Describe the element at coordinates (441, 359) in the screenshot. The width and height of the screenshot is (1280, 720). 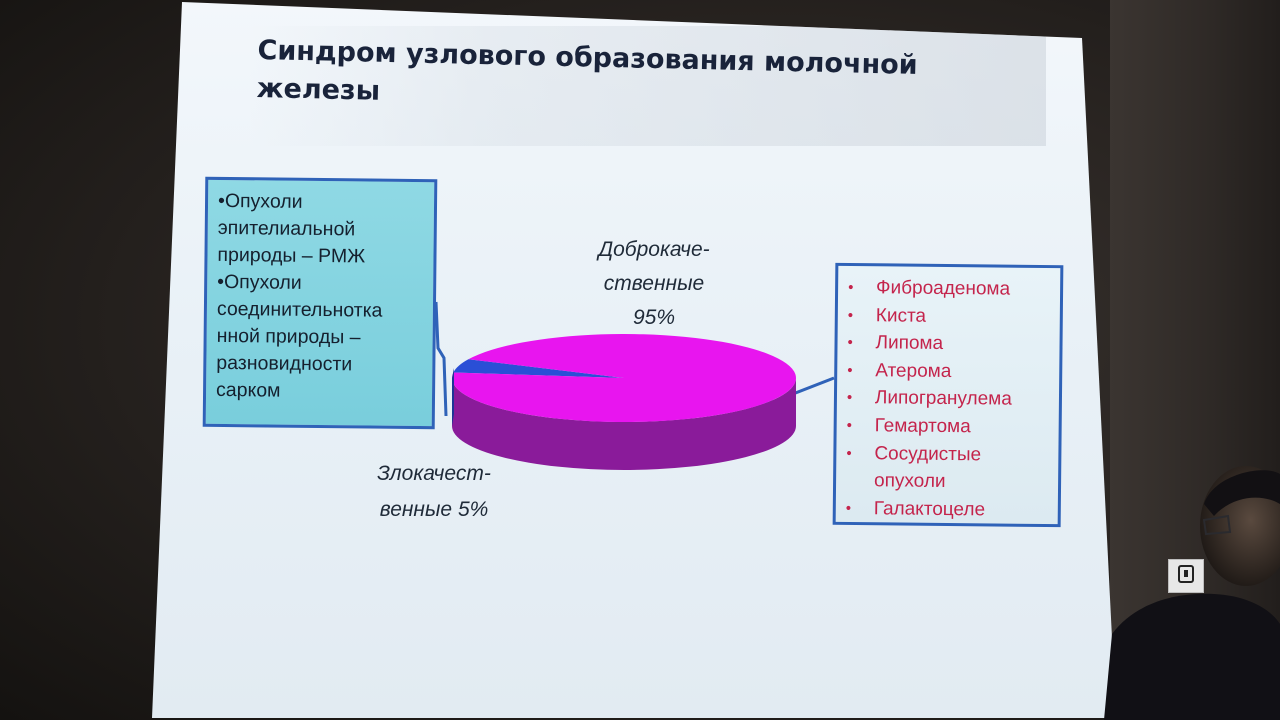
I see `left-callout-connector` at that location.